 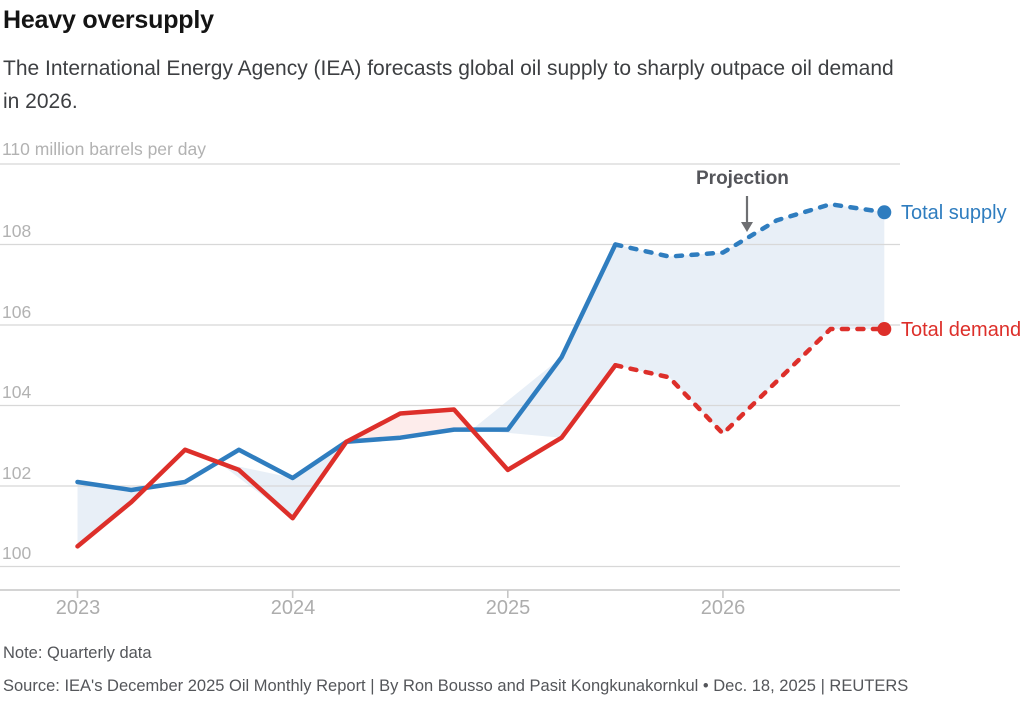 I want to click on x-tick-label: 2023, so click(x=78, y=608).